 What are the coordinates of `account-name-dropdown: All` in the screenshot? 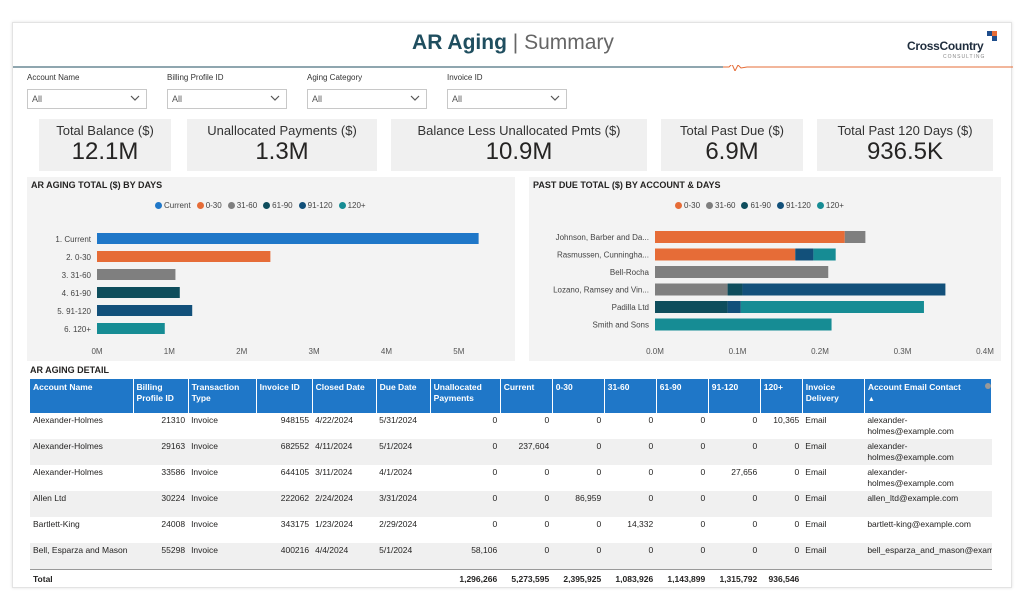 It's located at (87, 99).